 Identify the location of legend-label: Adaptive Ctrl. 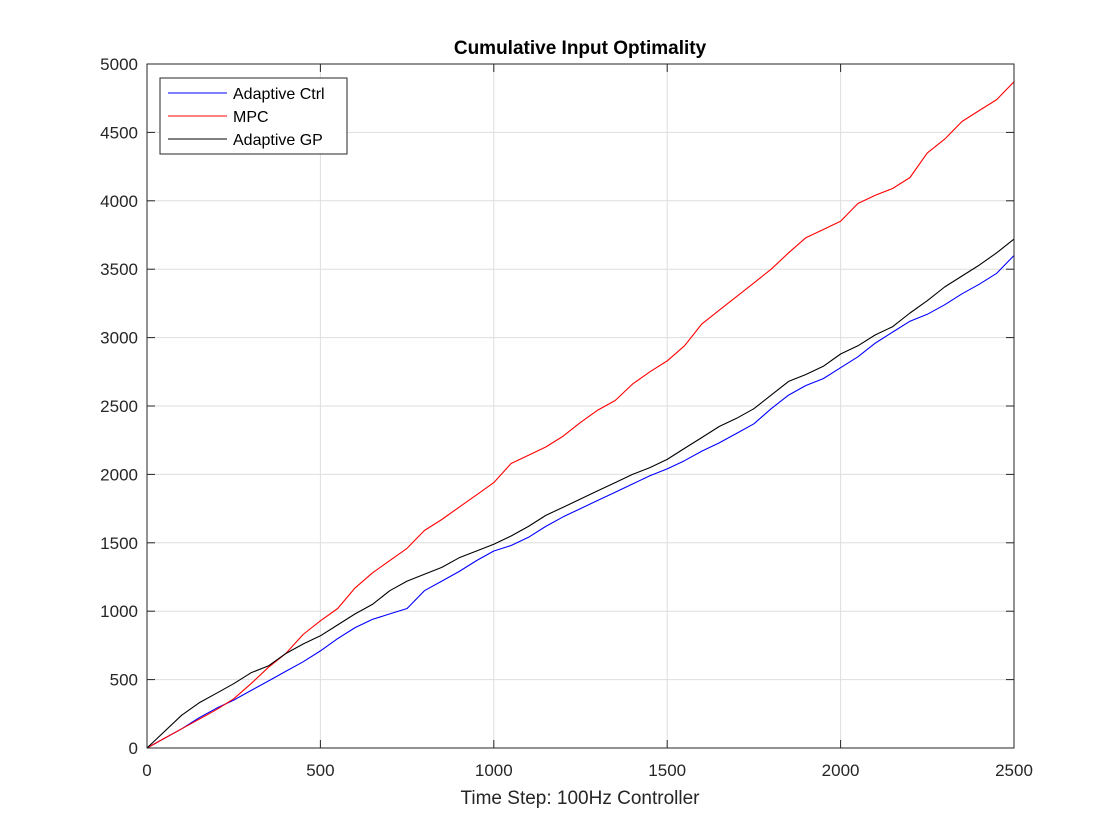
(279, 94).